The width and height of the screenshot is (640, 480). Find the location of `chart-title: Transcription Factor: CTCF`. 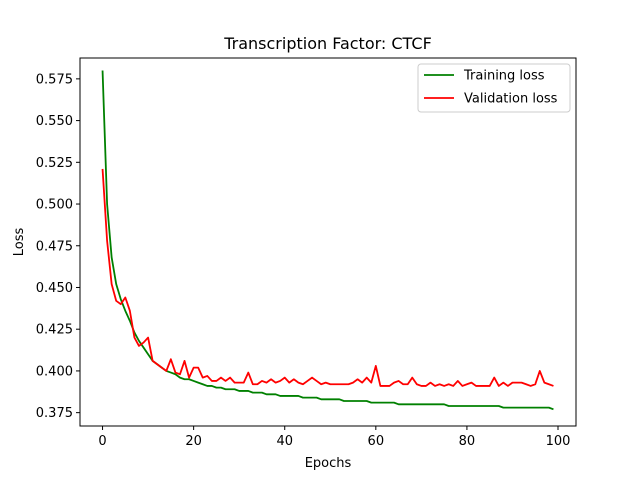

chart-title: Transcription Factor: CTCF is located at coordinates (327, 43).